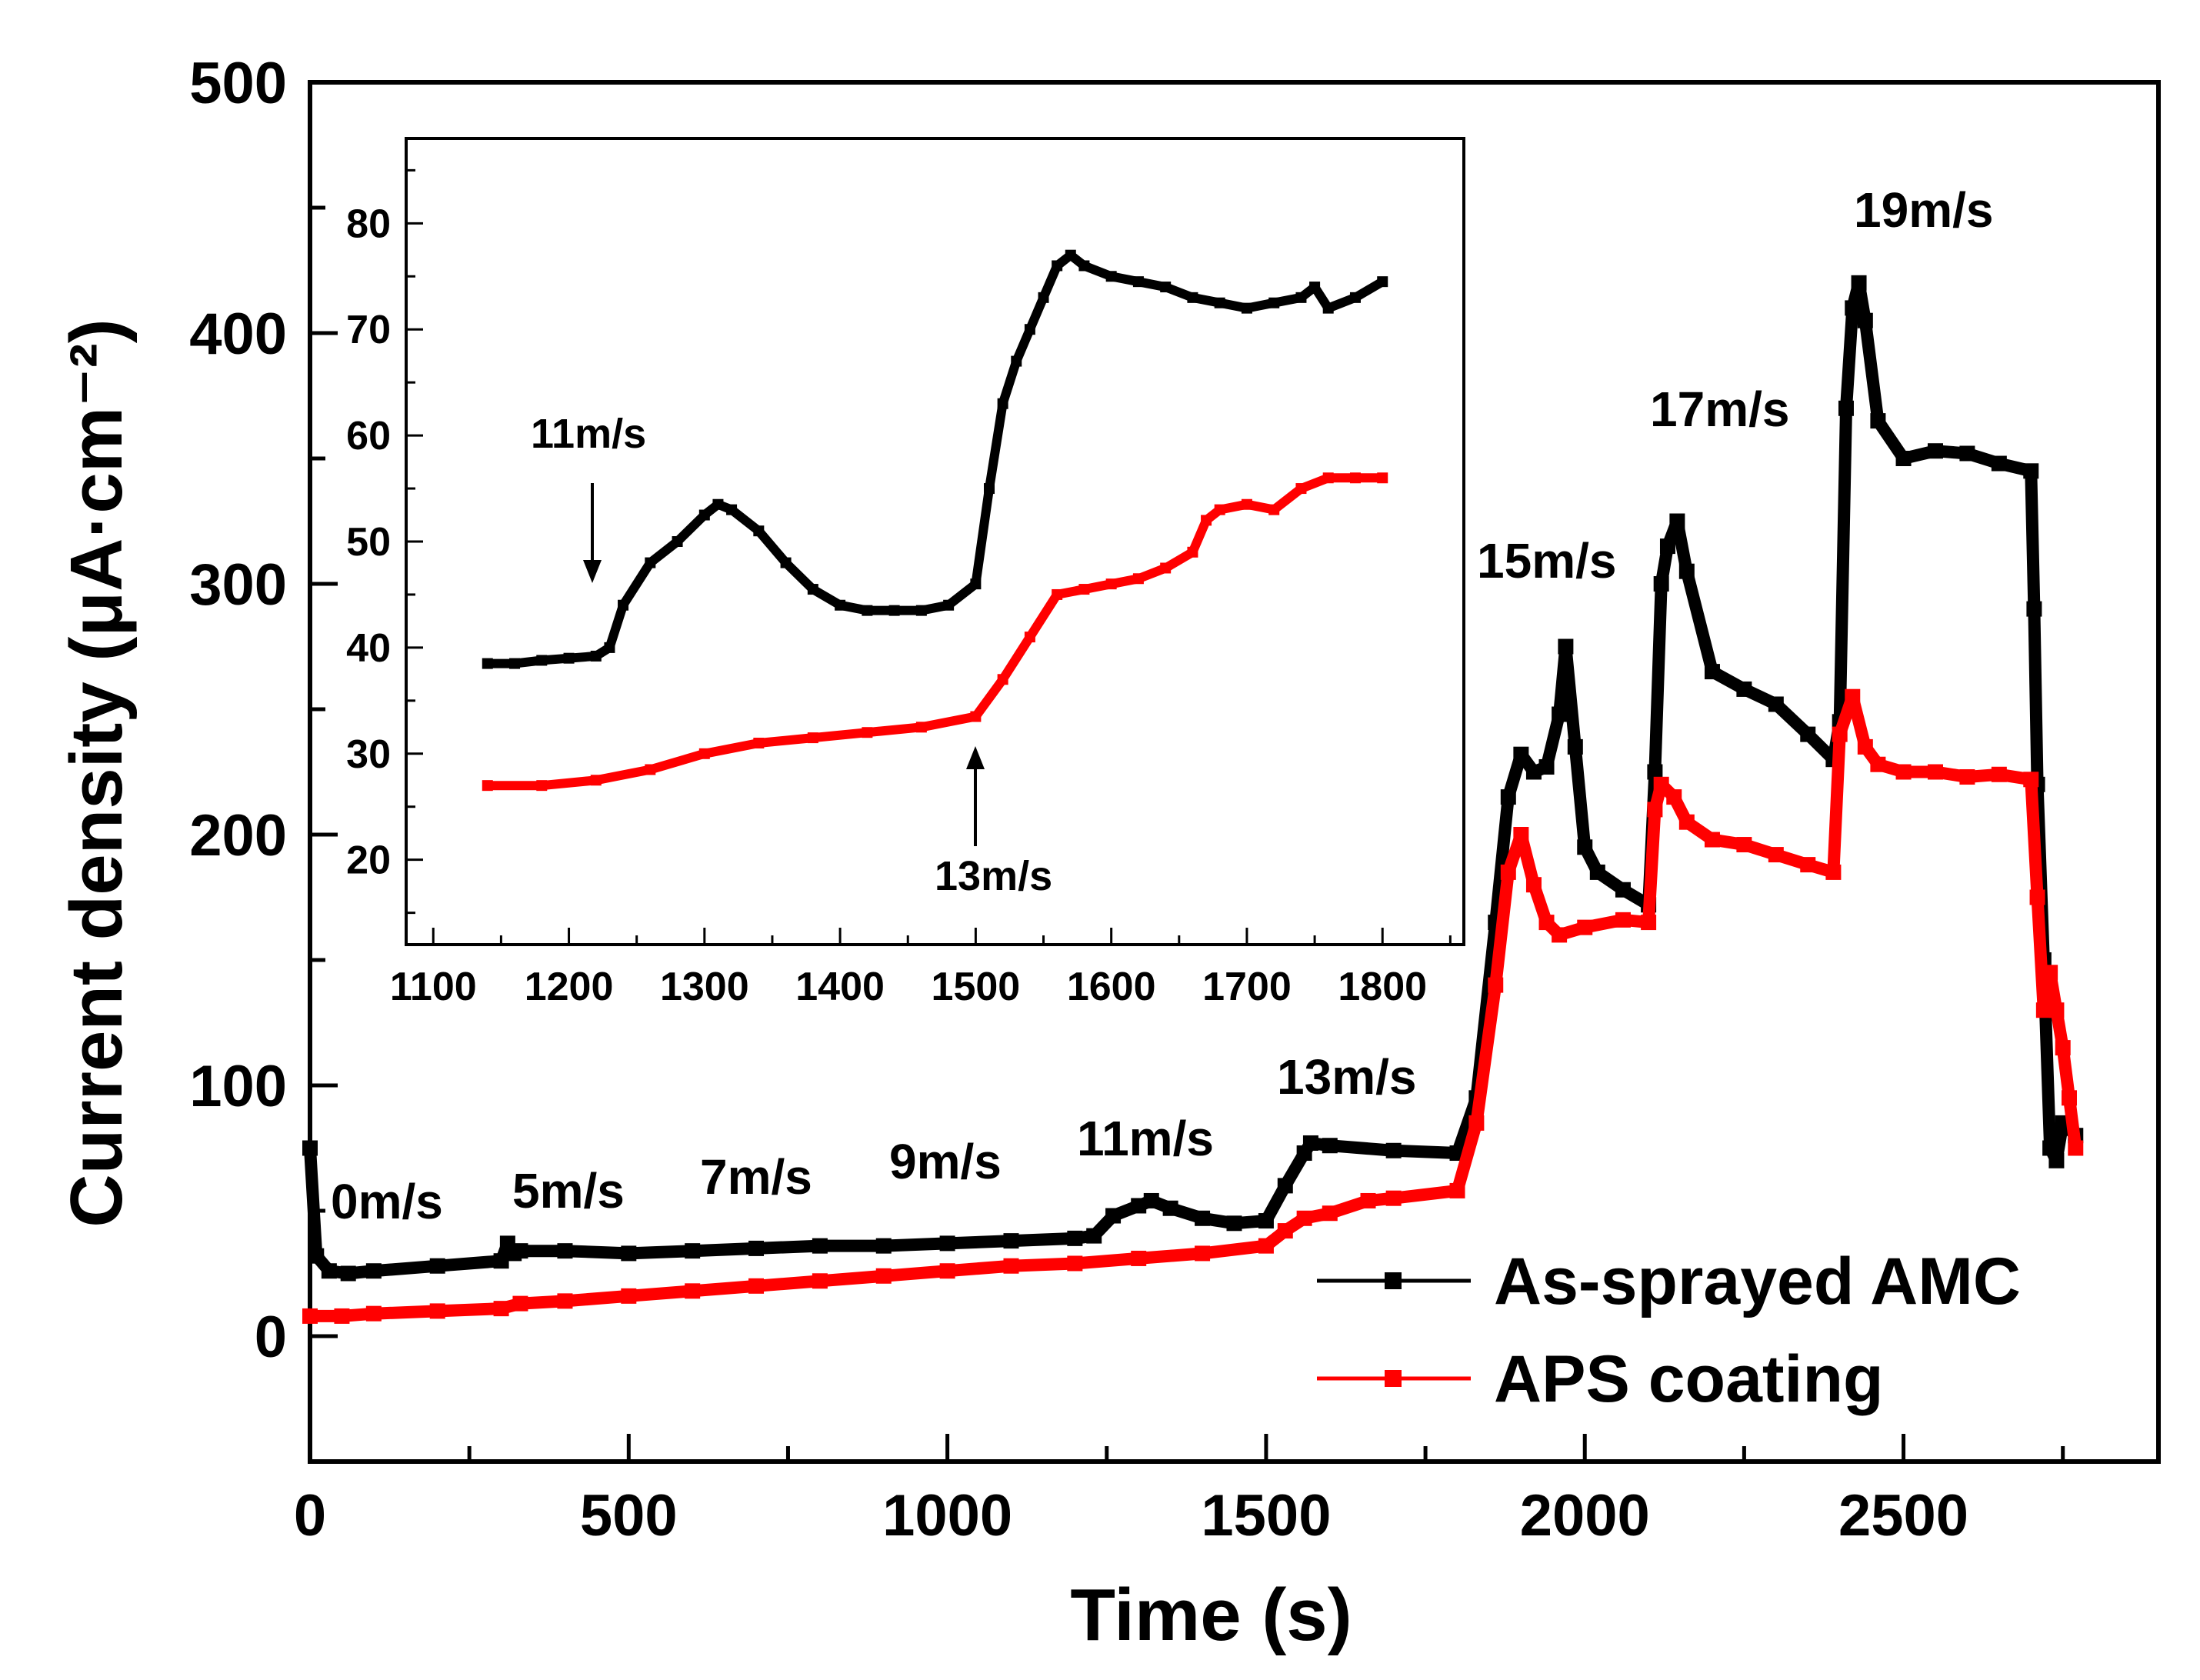 The image size is (2200, 1680). I want to click on speed-annotation: 13m/s, so click(1346, 1077).